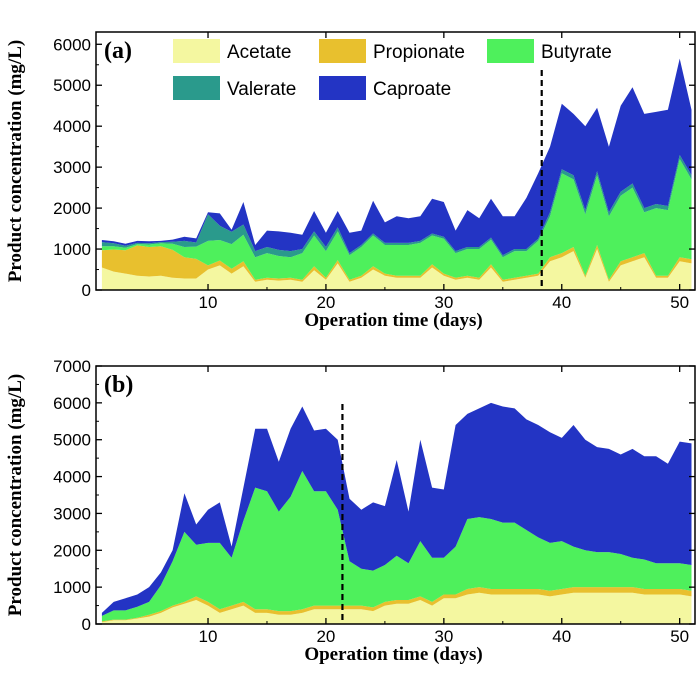 Image resolution: width=700 pixels, height=693 pixels. I want to click on legend-item-butyrate: Butyrate, so click(549, 51).